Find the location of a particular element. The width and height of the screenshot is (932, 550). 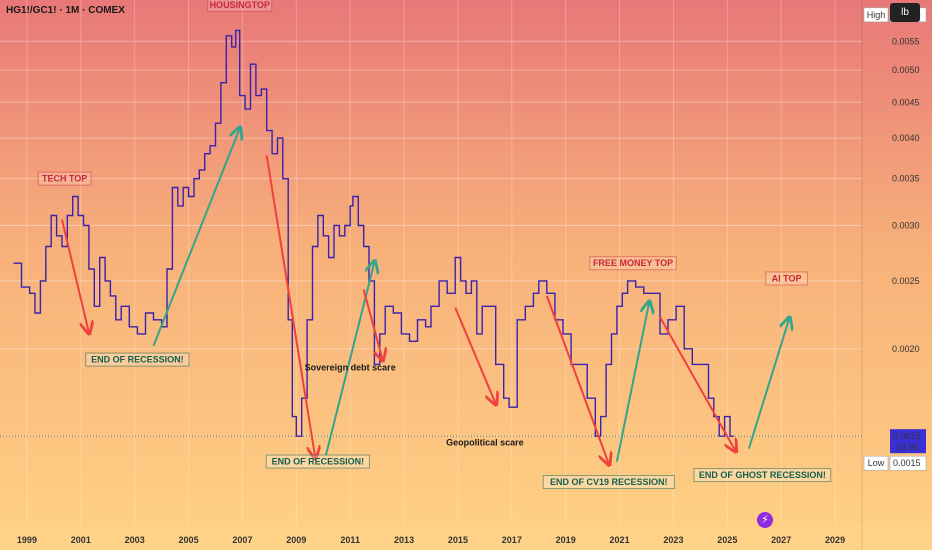

annotation-text: Sovereign debt scare is located at coordinates (350, 368).